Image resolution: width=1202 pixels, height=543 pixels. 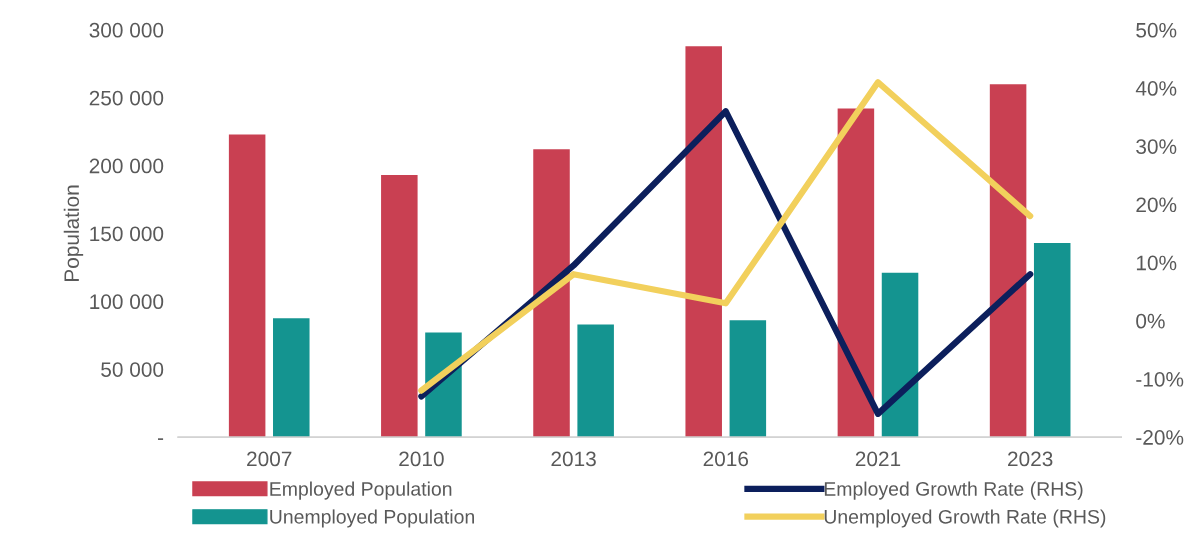 What do you see at coordinates (126, 30) in the screenshot?
I see `y-tick-label: 300 000` at bounding box center [126, 30].